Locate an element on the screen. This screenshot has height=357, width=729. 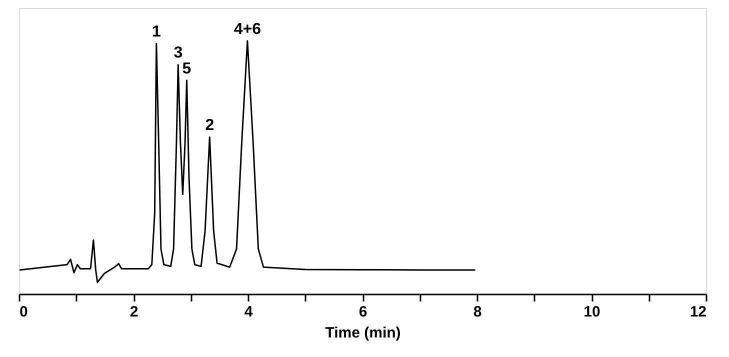
x-tick-label: 12 is located at coordinates (698, 312).